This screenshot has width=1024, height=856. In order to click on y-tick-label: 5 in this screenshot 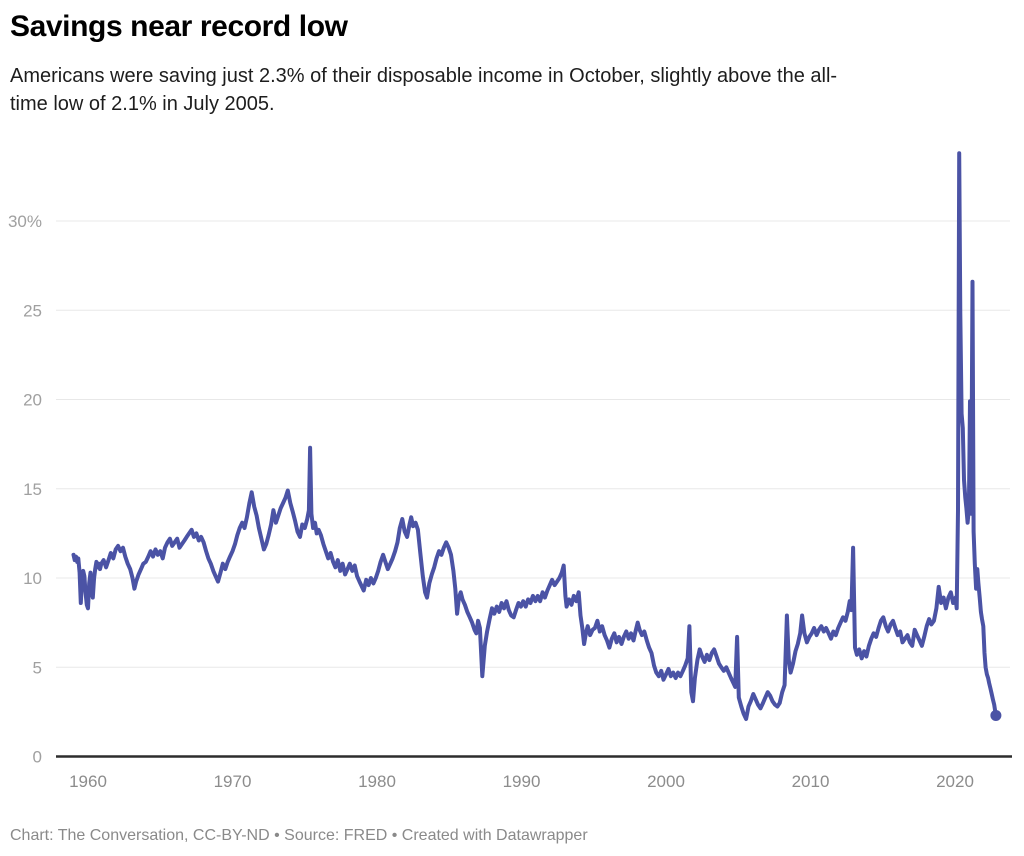, I will do `click(37, 667)`.